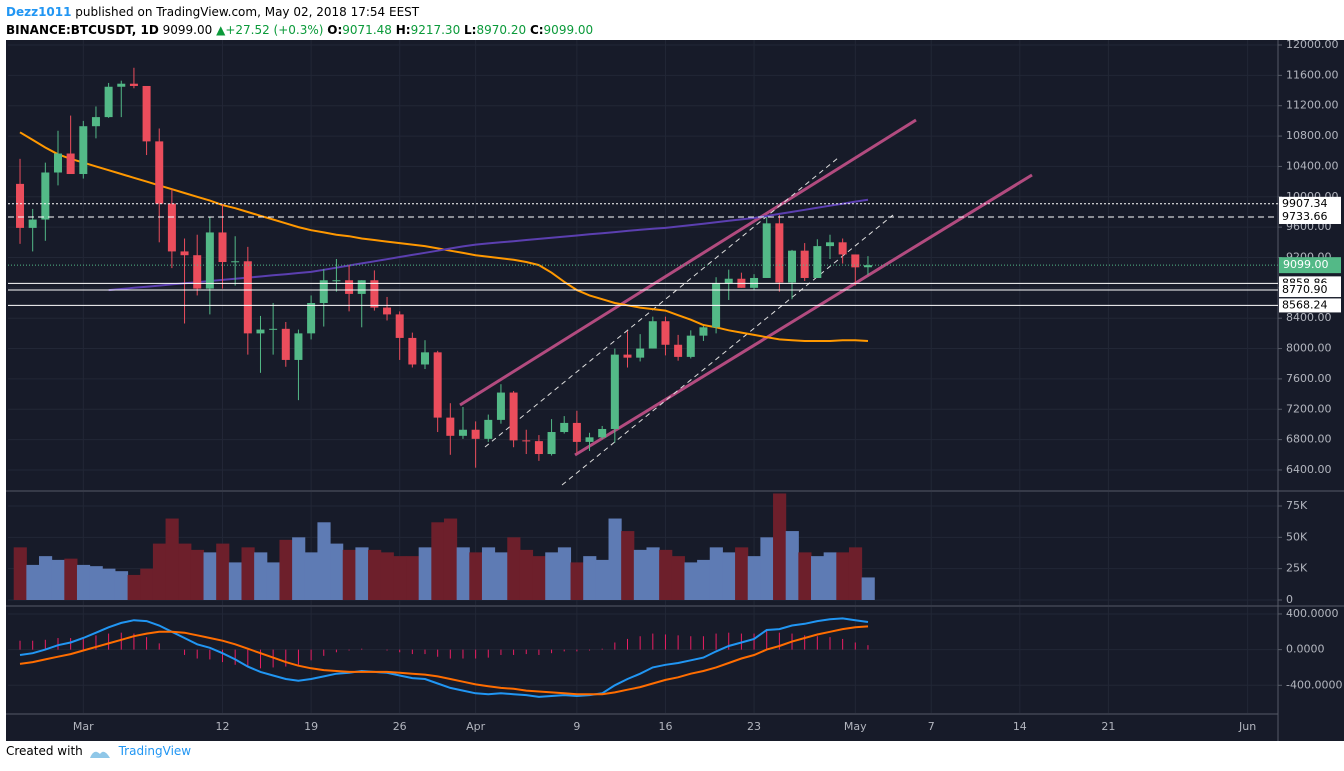  Describe the element at coordinates (367, 30) in the screenshot. I see `o: 9071.48` at that location.